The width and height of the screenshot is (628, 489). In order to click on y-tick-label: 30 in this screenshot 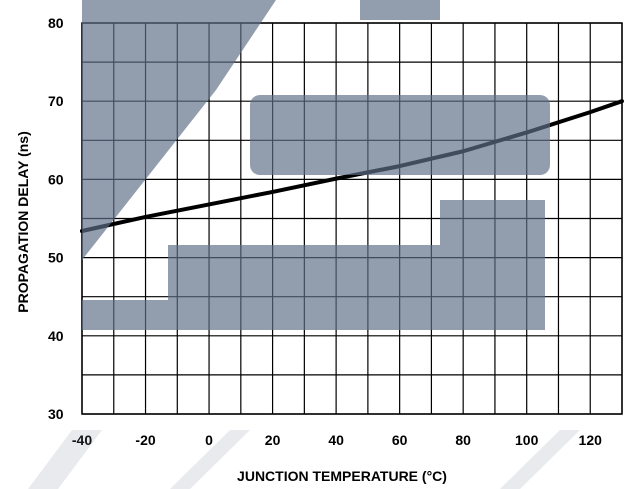, I will do `click(56, 414)`.